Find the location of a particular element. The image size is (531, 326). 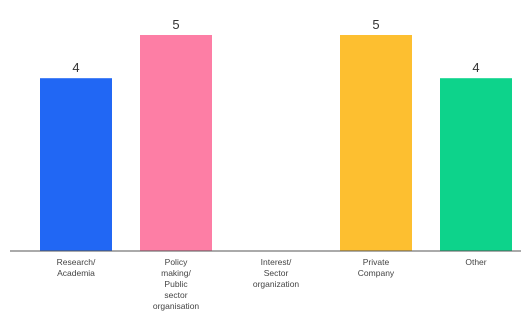

category-label-line: Policy is located at coordinates (176, 262).